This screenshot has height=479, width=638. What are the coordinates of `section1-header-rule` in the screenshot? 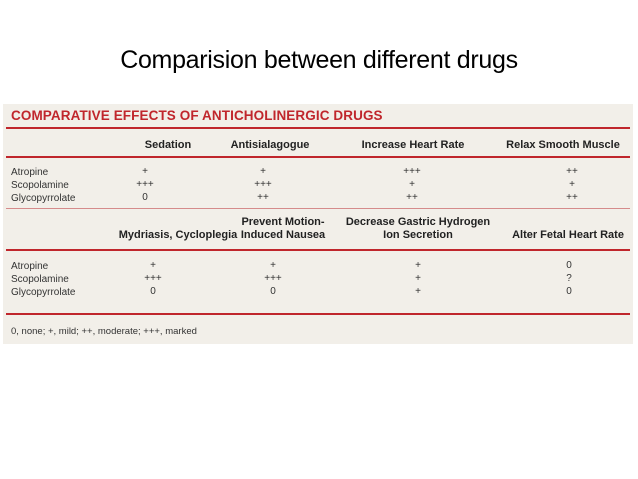 It's located at (318, 157).